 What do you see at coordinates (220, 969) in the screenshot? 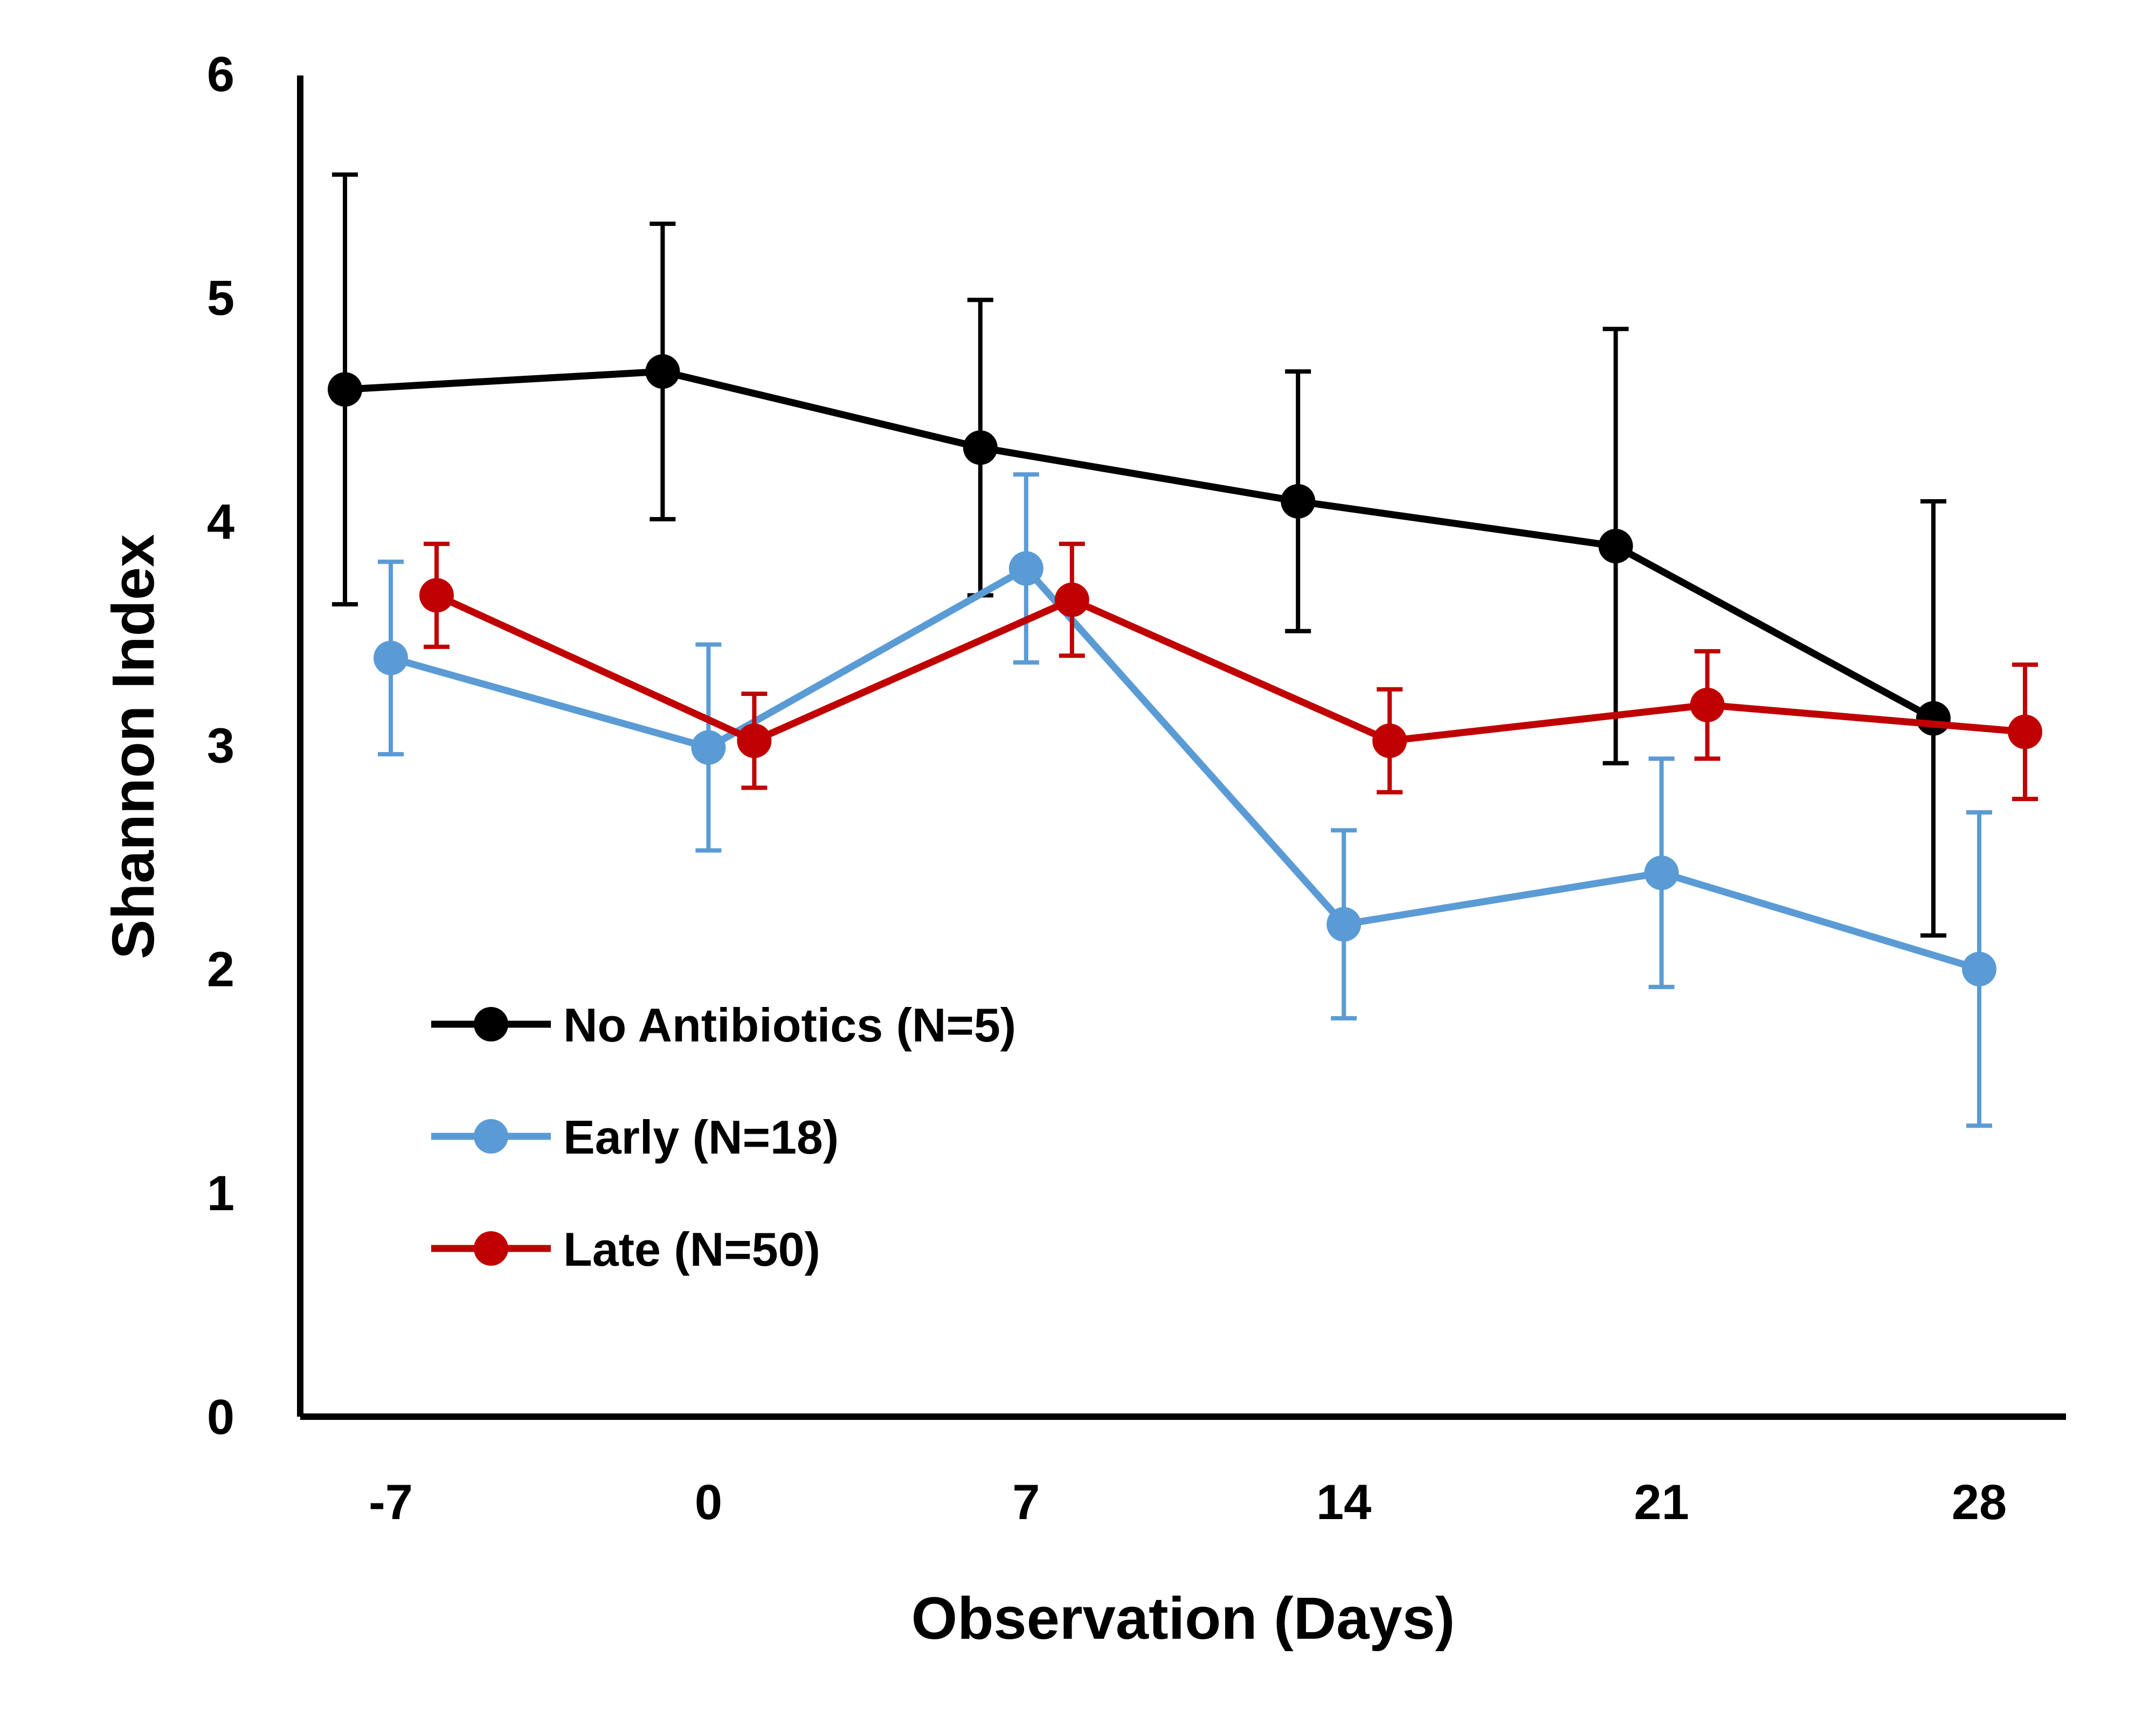
I see `y-tick-label: 2` at bounding box center [220, 969].